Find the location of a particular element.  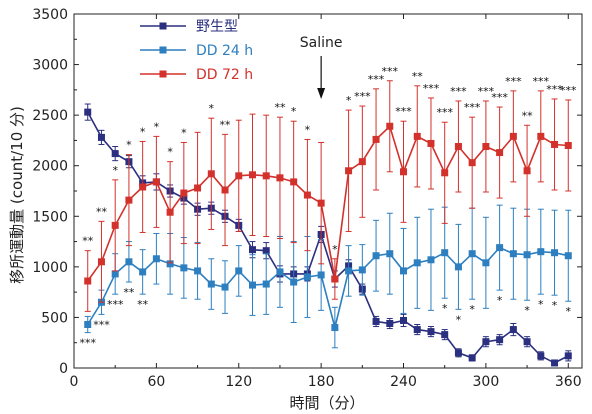

x-axis-title: 時間（分） is located at coordinates (326, 403).